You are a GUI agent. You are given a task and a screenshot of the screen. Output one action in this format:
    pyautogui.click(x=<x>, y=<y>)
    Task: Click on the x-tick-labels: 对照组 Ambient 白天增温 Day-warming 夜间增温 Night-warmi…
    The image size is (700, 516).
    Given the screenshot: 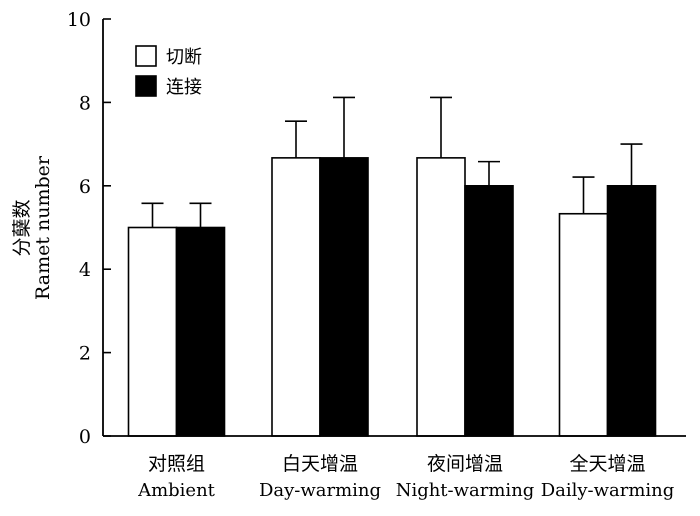 What is the action you would take?
    pyautogui.click(x=405, y=477)
    